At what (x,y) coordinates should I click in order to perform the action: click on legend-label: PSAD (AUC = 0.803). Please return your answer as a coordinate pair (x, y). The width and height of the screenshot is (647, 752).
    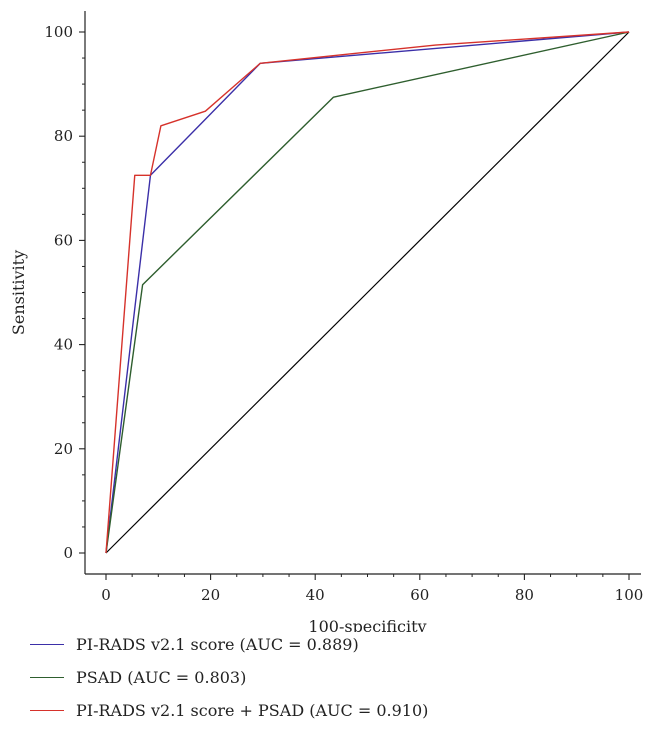
    Looking at the image, I should click on (161, 677).